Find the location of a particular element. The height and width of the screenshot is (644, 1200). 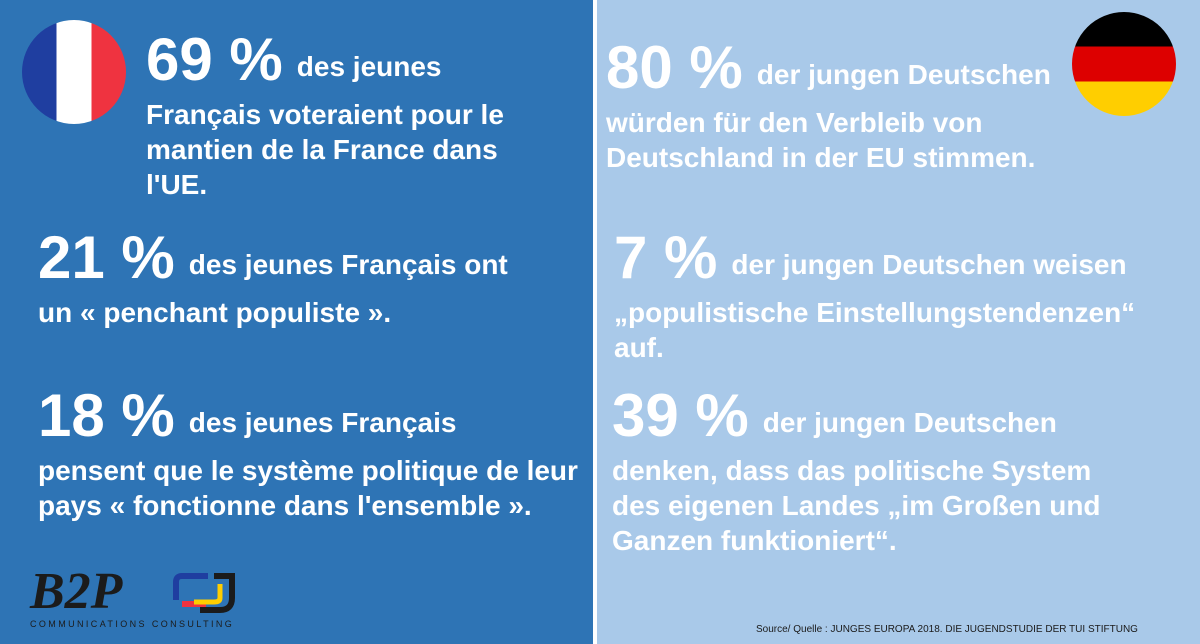

france-flag-icon is located at coordinates (74, 72).